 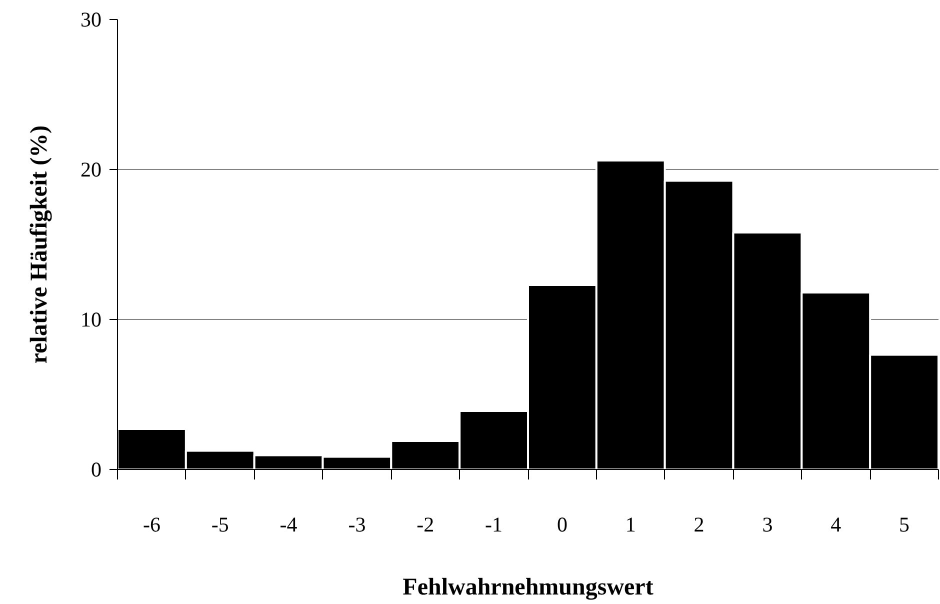 What do you see at coordinates (289, 524) in the screenshot?
I see `x-tick-label: -4` at bounding box center [289, 524].